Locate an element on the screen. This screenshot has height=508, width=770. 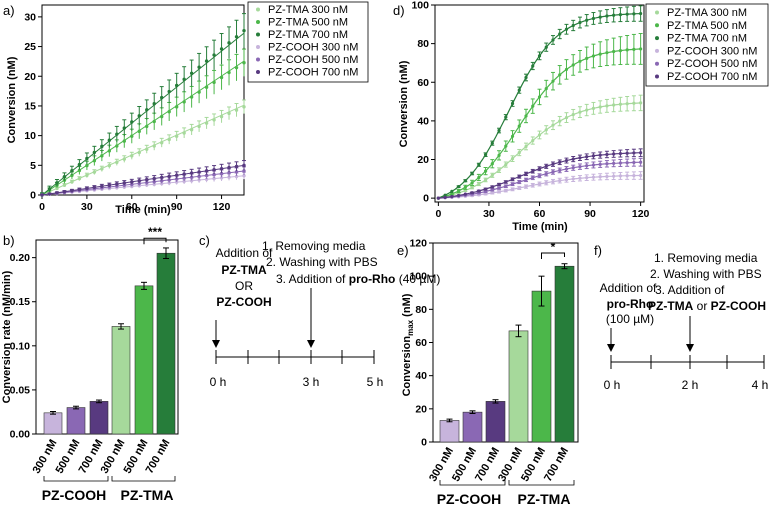
panel-a-label: a) is located at coordinates (9, 10).